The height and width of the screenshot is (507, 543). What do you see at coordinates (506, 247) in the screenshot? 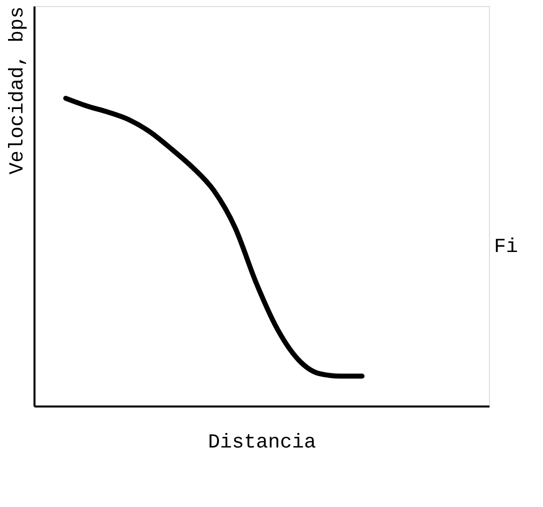
I see `text: Fi` at bounding box center [506, 247].